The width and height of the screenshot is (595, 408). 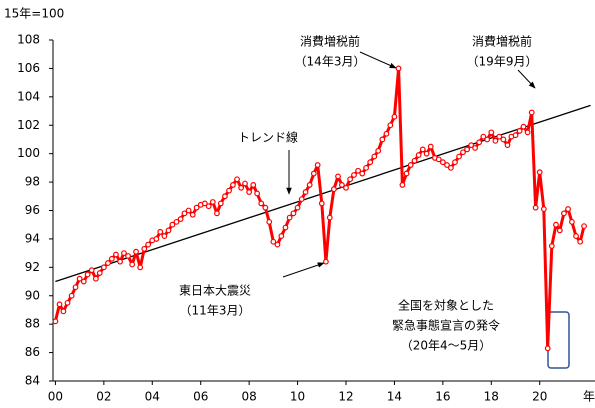 I want to click on y-tick-label: 106, so click(x=28, y=68).